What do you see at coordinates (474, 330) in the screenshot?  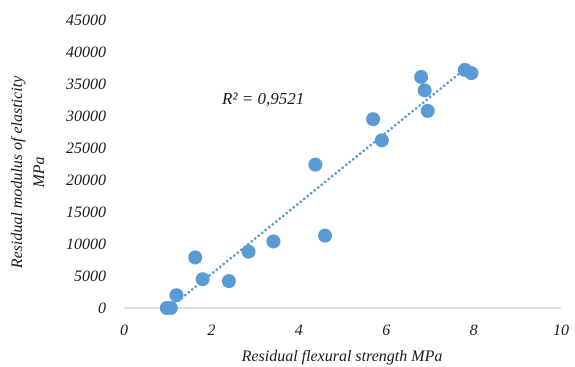 I see `x-tick-label: 8` at bounding box center [474, 330].